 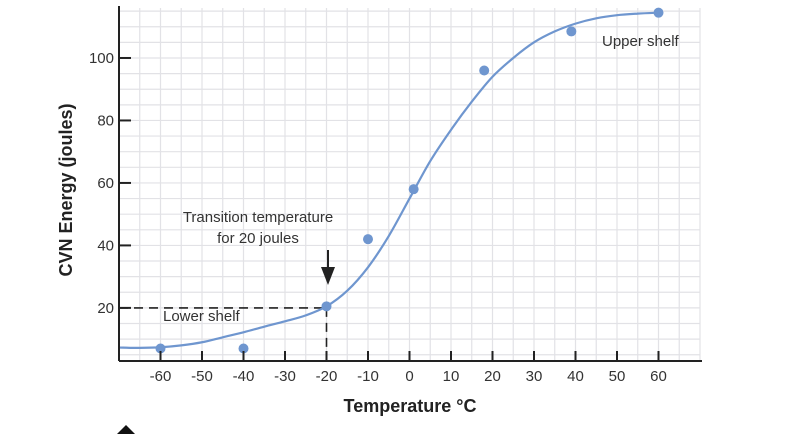 I want to click on x-tick-label: -50, so click(x=202, y=376).